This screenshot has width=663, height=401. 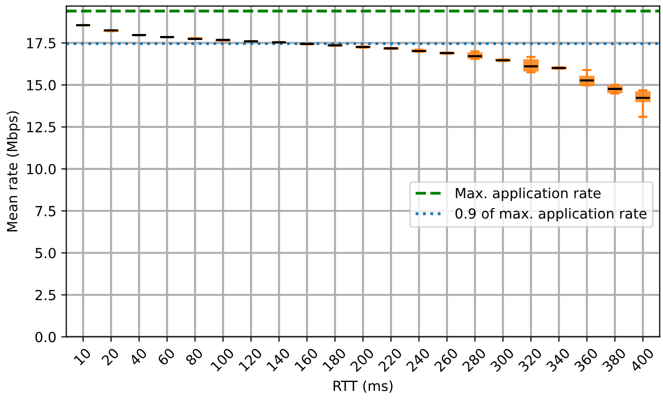 I want to click on y-tick-label: 10.0, so click(x=41, y=169).